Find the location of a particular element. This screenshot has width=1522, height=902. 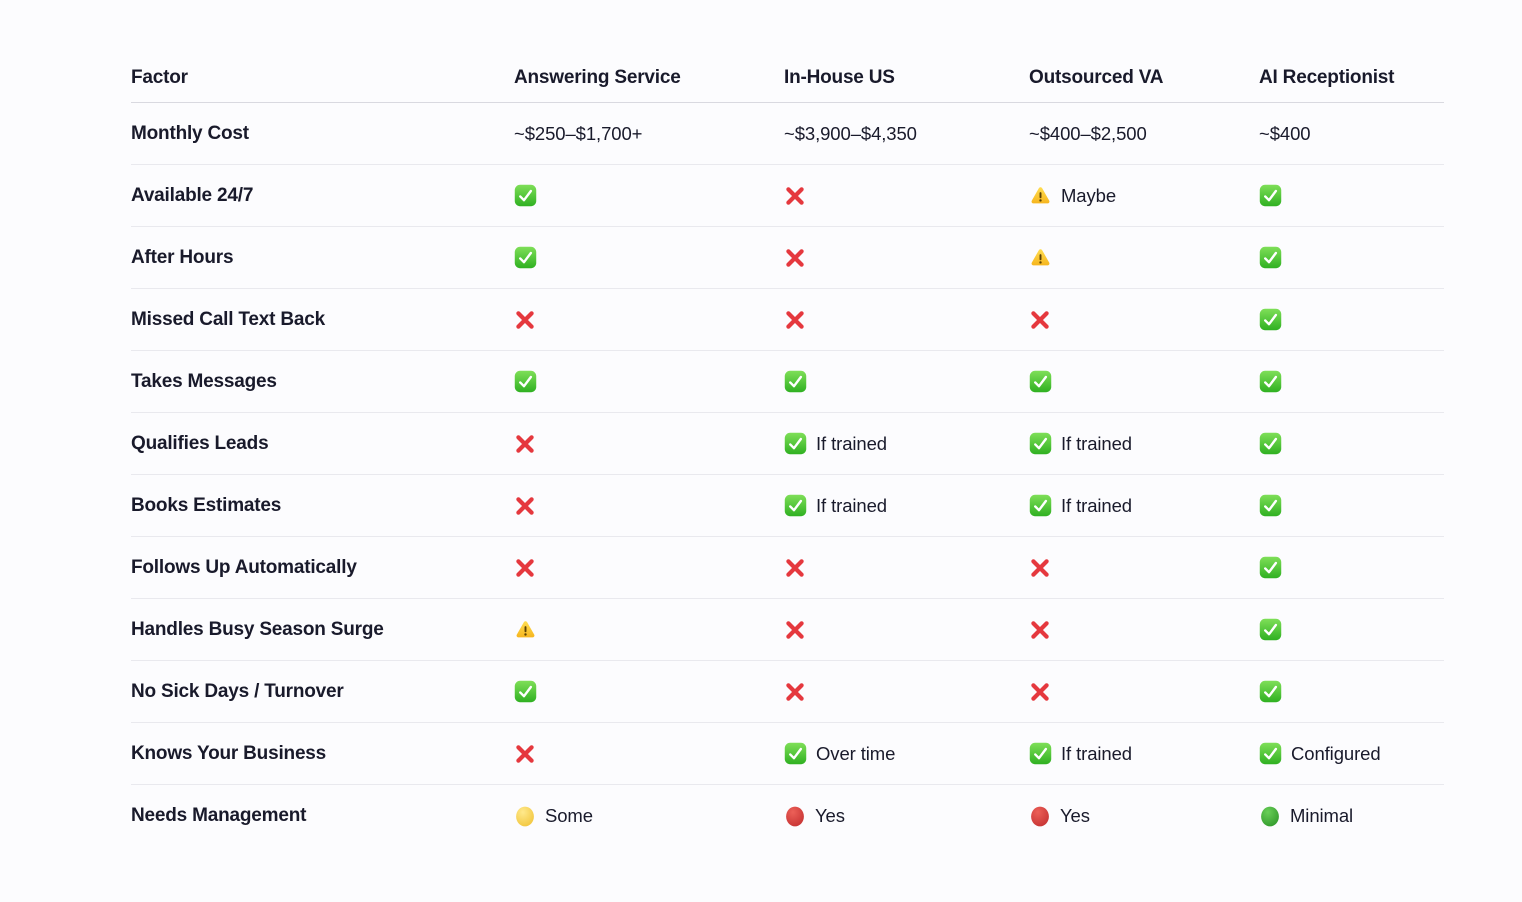

table-row: Takes Messages is located at coordinates (787, 382).